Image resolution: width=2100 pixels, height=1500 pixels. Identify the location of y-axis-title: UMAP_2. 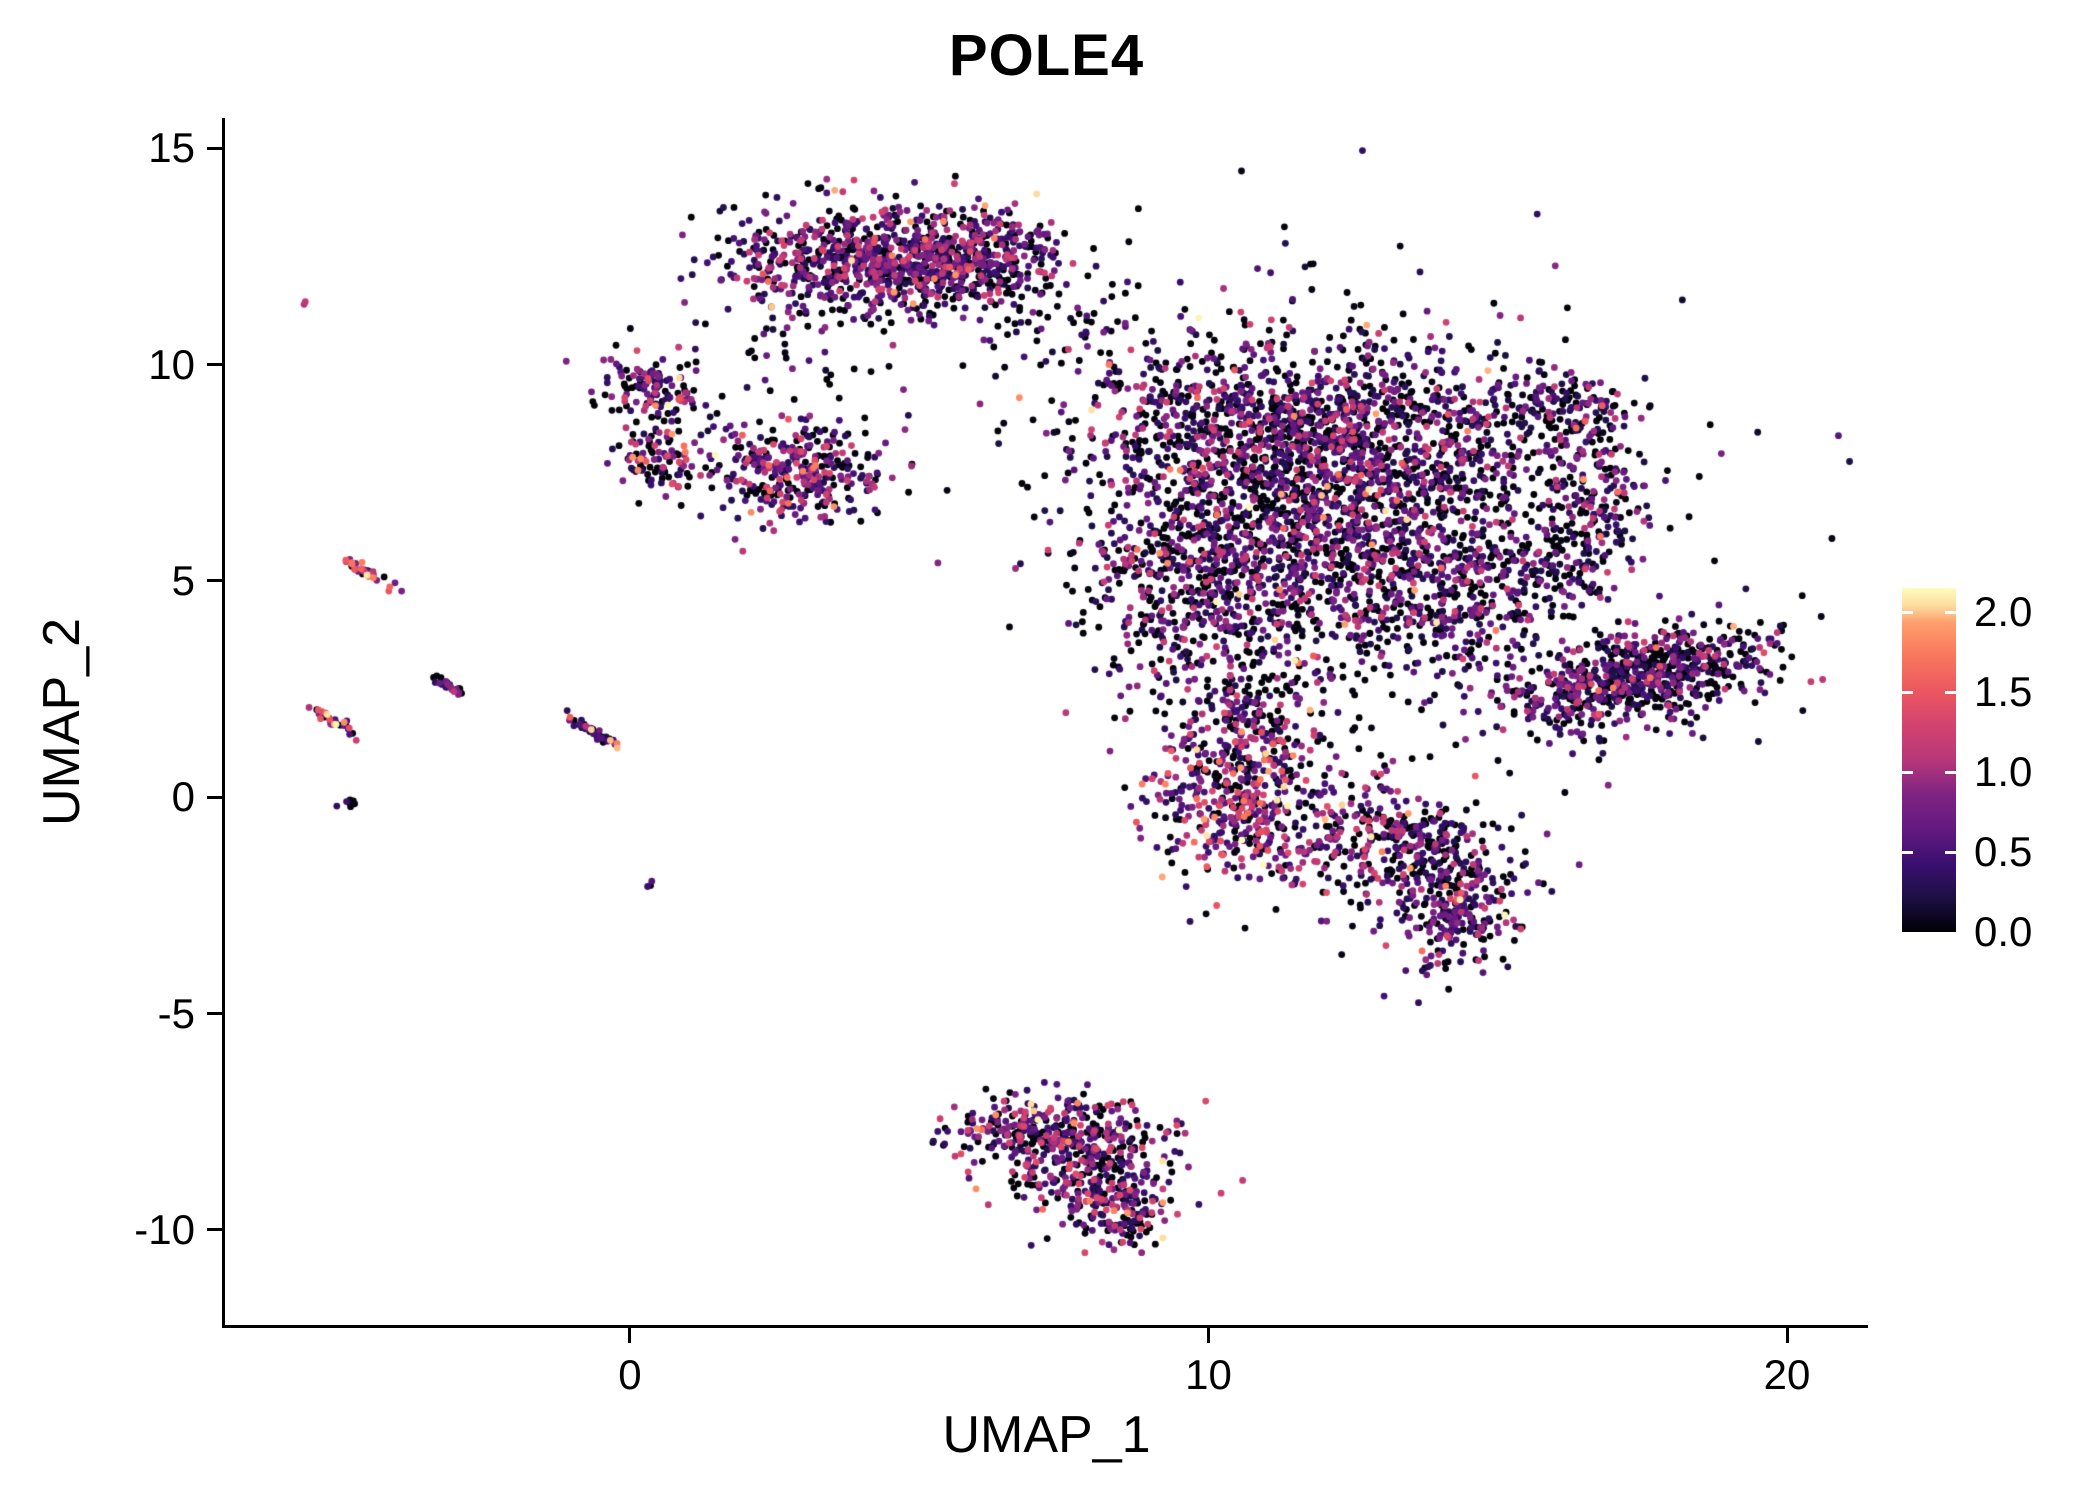
(62, 722).